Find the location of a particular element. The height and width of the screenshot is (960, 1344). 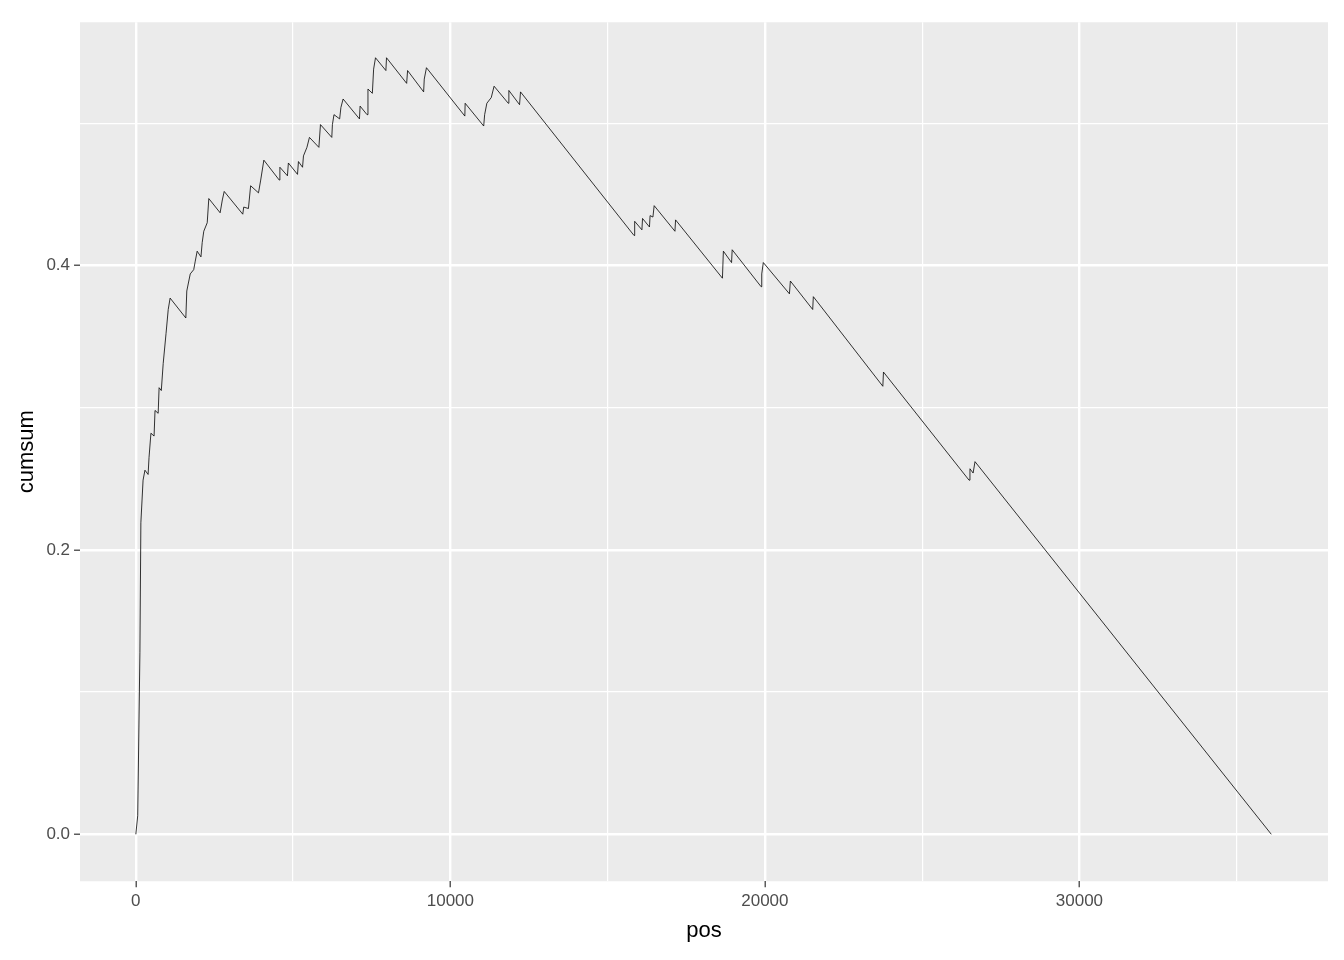

y-tick-label: 0.0 is located at coordinates (58, 833).